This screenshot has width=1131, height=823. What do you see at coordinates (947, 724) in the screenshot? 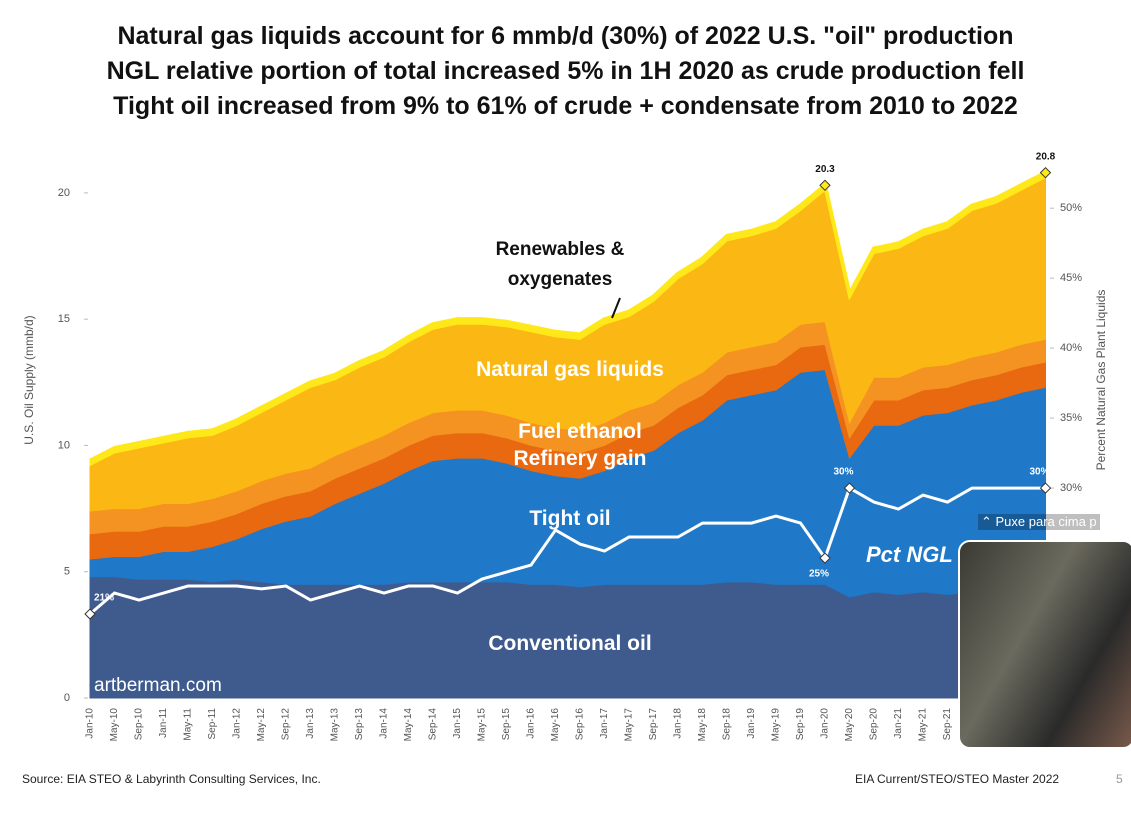
I see `x-tick-label: Sep-21` at bounding box center [947, 724].